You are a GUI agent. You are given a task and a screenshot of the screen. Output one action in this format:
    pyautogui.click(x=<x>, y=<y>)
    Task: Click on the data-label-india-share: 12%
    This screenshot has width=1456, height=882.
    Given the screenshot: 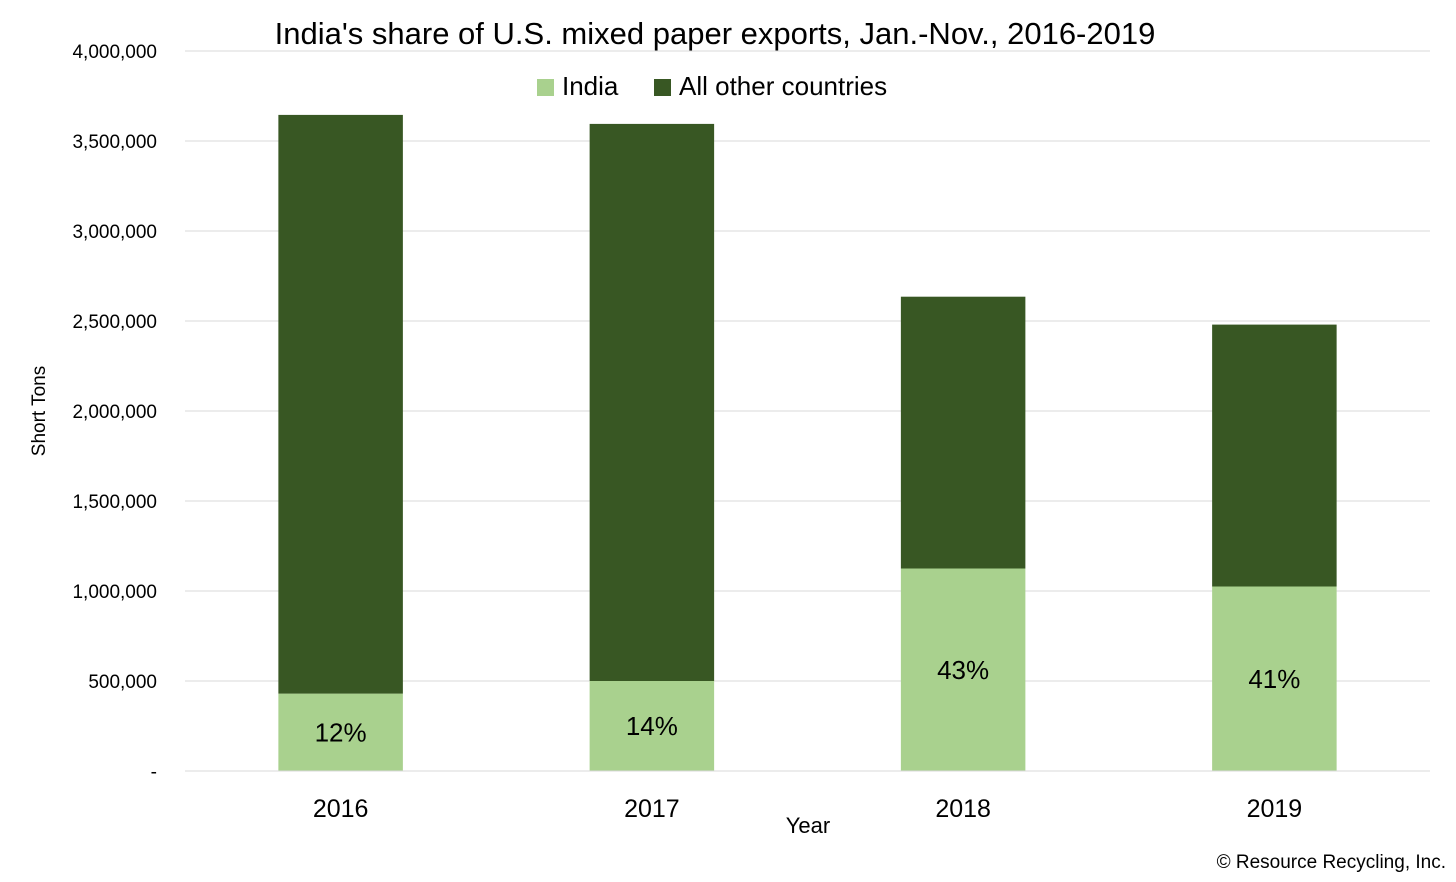 What is the action you would take?
    pyautogui.click(x=341, y=732)
    